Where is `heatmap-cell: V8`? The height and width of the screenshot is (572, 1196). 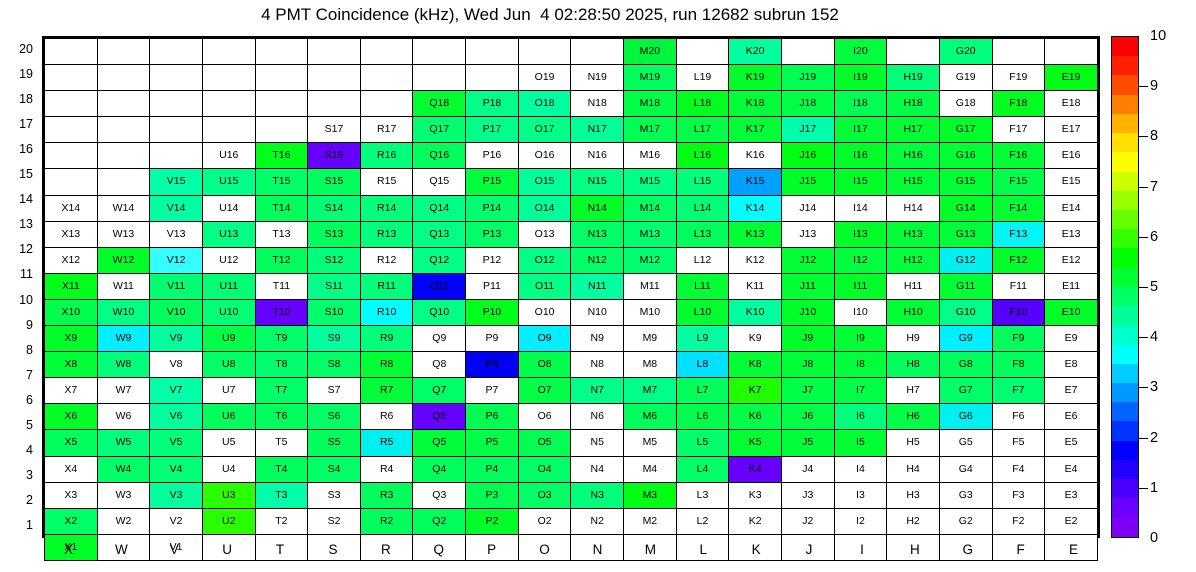
heatmap-cell: V8 is located at coordinates (176, 365).